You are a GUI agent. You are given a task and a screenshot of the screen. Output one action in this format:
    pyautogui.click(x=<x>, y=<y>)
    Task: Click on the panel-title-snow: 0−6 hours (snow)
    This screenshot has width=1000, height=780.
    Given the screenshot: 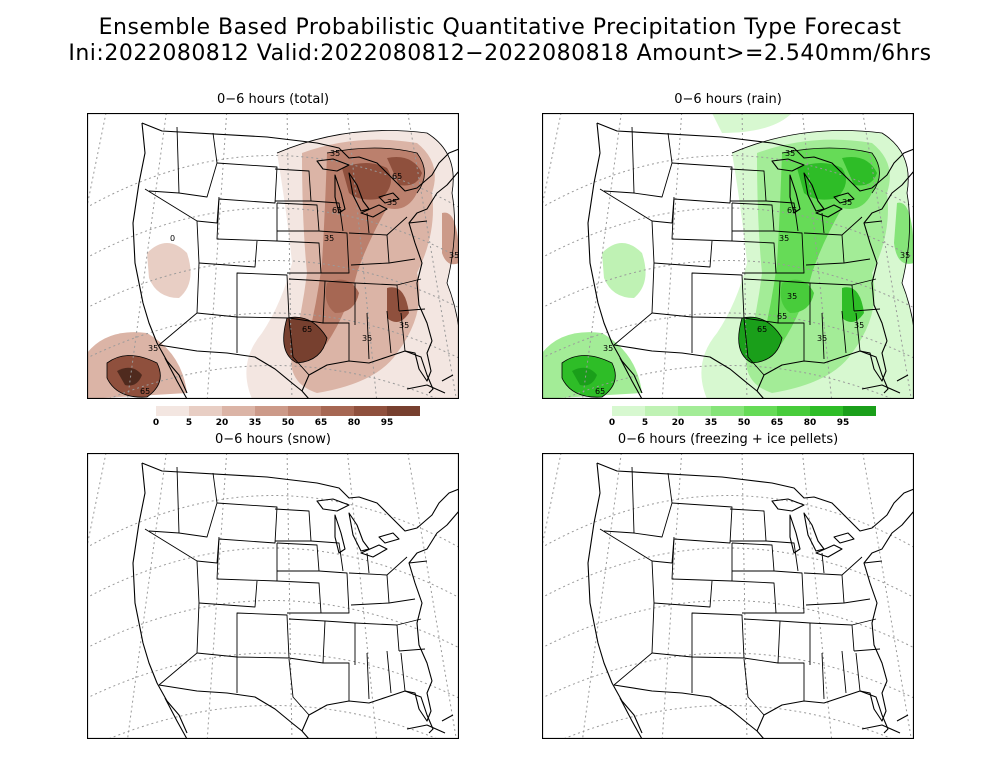 What is the action you would take?
    pyautogui.click(x=273, y=439)
    